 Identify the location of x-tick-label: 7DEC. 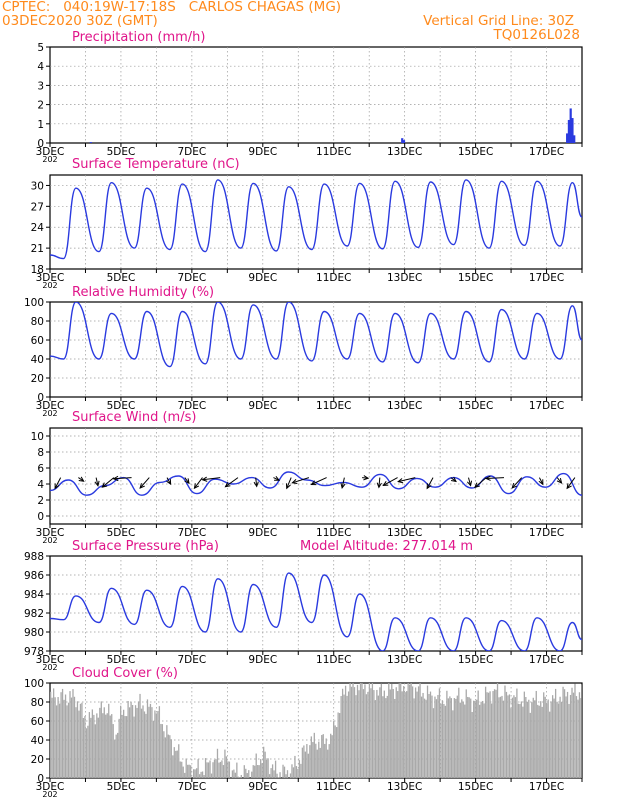
(191, 660).